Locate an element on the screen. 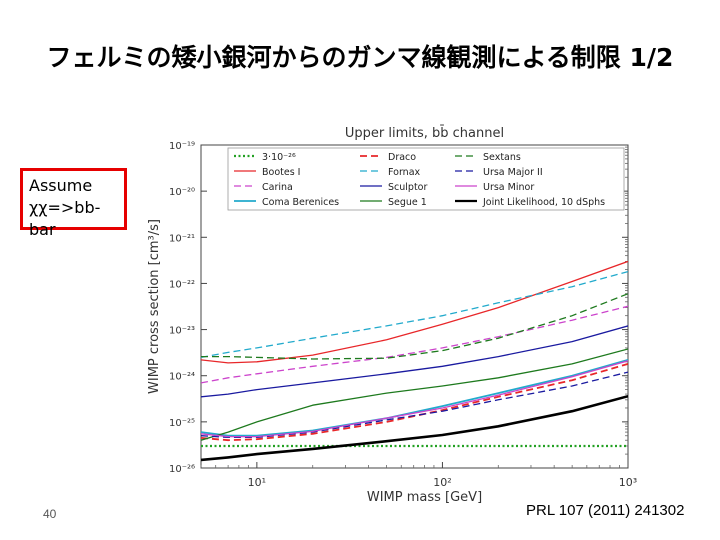 Image resolution: width=720 pixels, height=540 pixels. legend-entry: Carina is located at coordinates (277, 187).